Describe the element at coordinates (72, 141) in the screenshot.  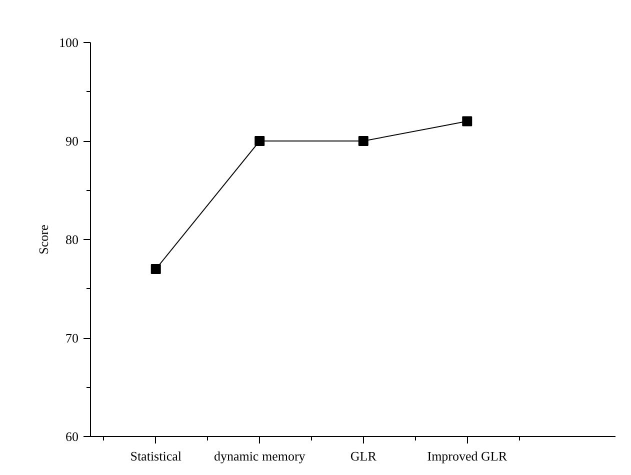
I see `y-tick-label: 90` at that location.